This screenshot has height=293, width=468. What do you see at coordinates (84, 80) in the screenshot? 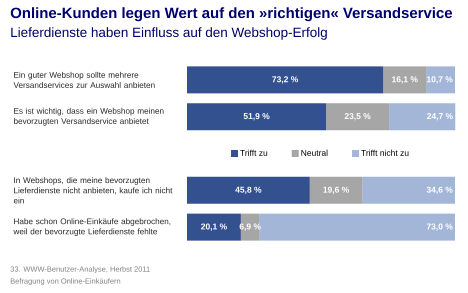
I see `y-tick-label: Ein guter Webshop sollte mehrere Versandservices zur Auswahl anbieten` at bounding box center [84, 80].